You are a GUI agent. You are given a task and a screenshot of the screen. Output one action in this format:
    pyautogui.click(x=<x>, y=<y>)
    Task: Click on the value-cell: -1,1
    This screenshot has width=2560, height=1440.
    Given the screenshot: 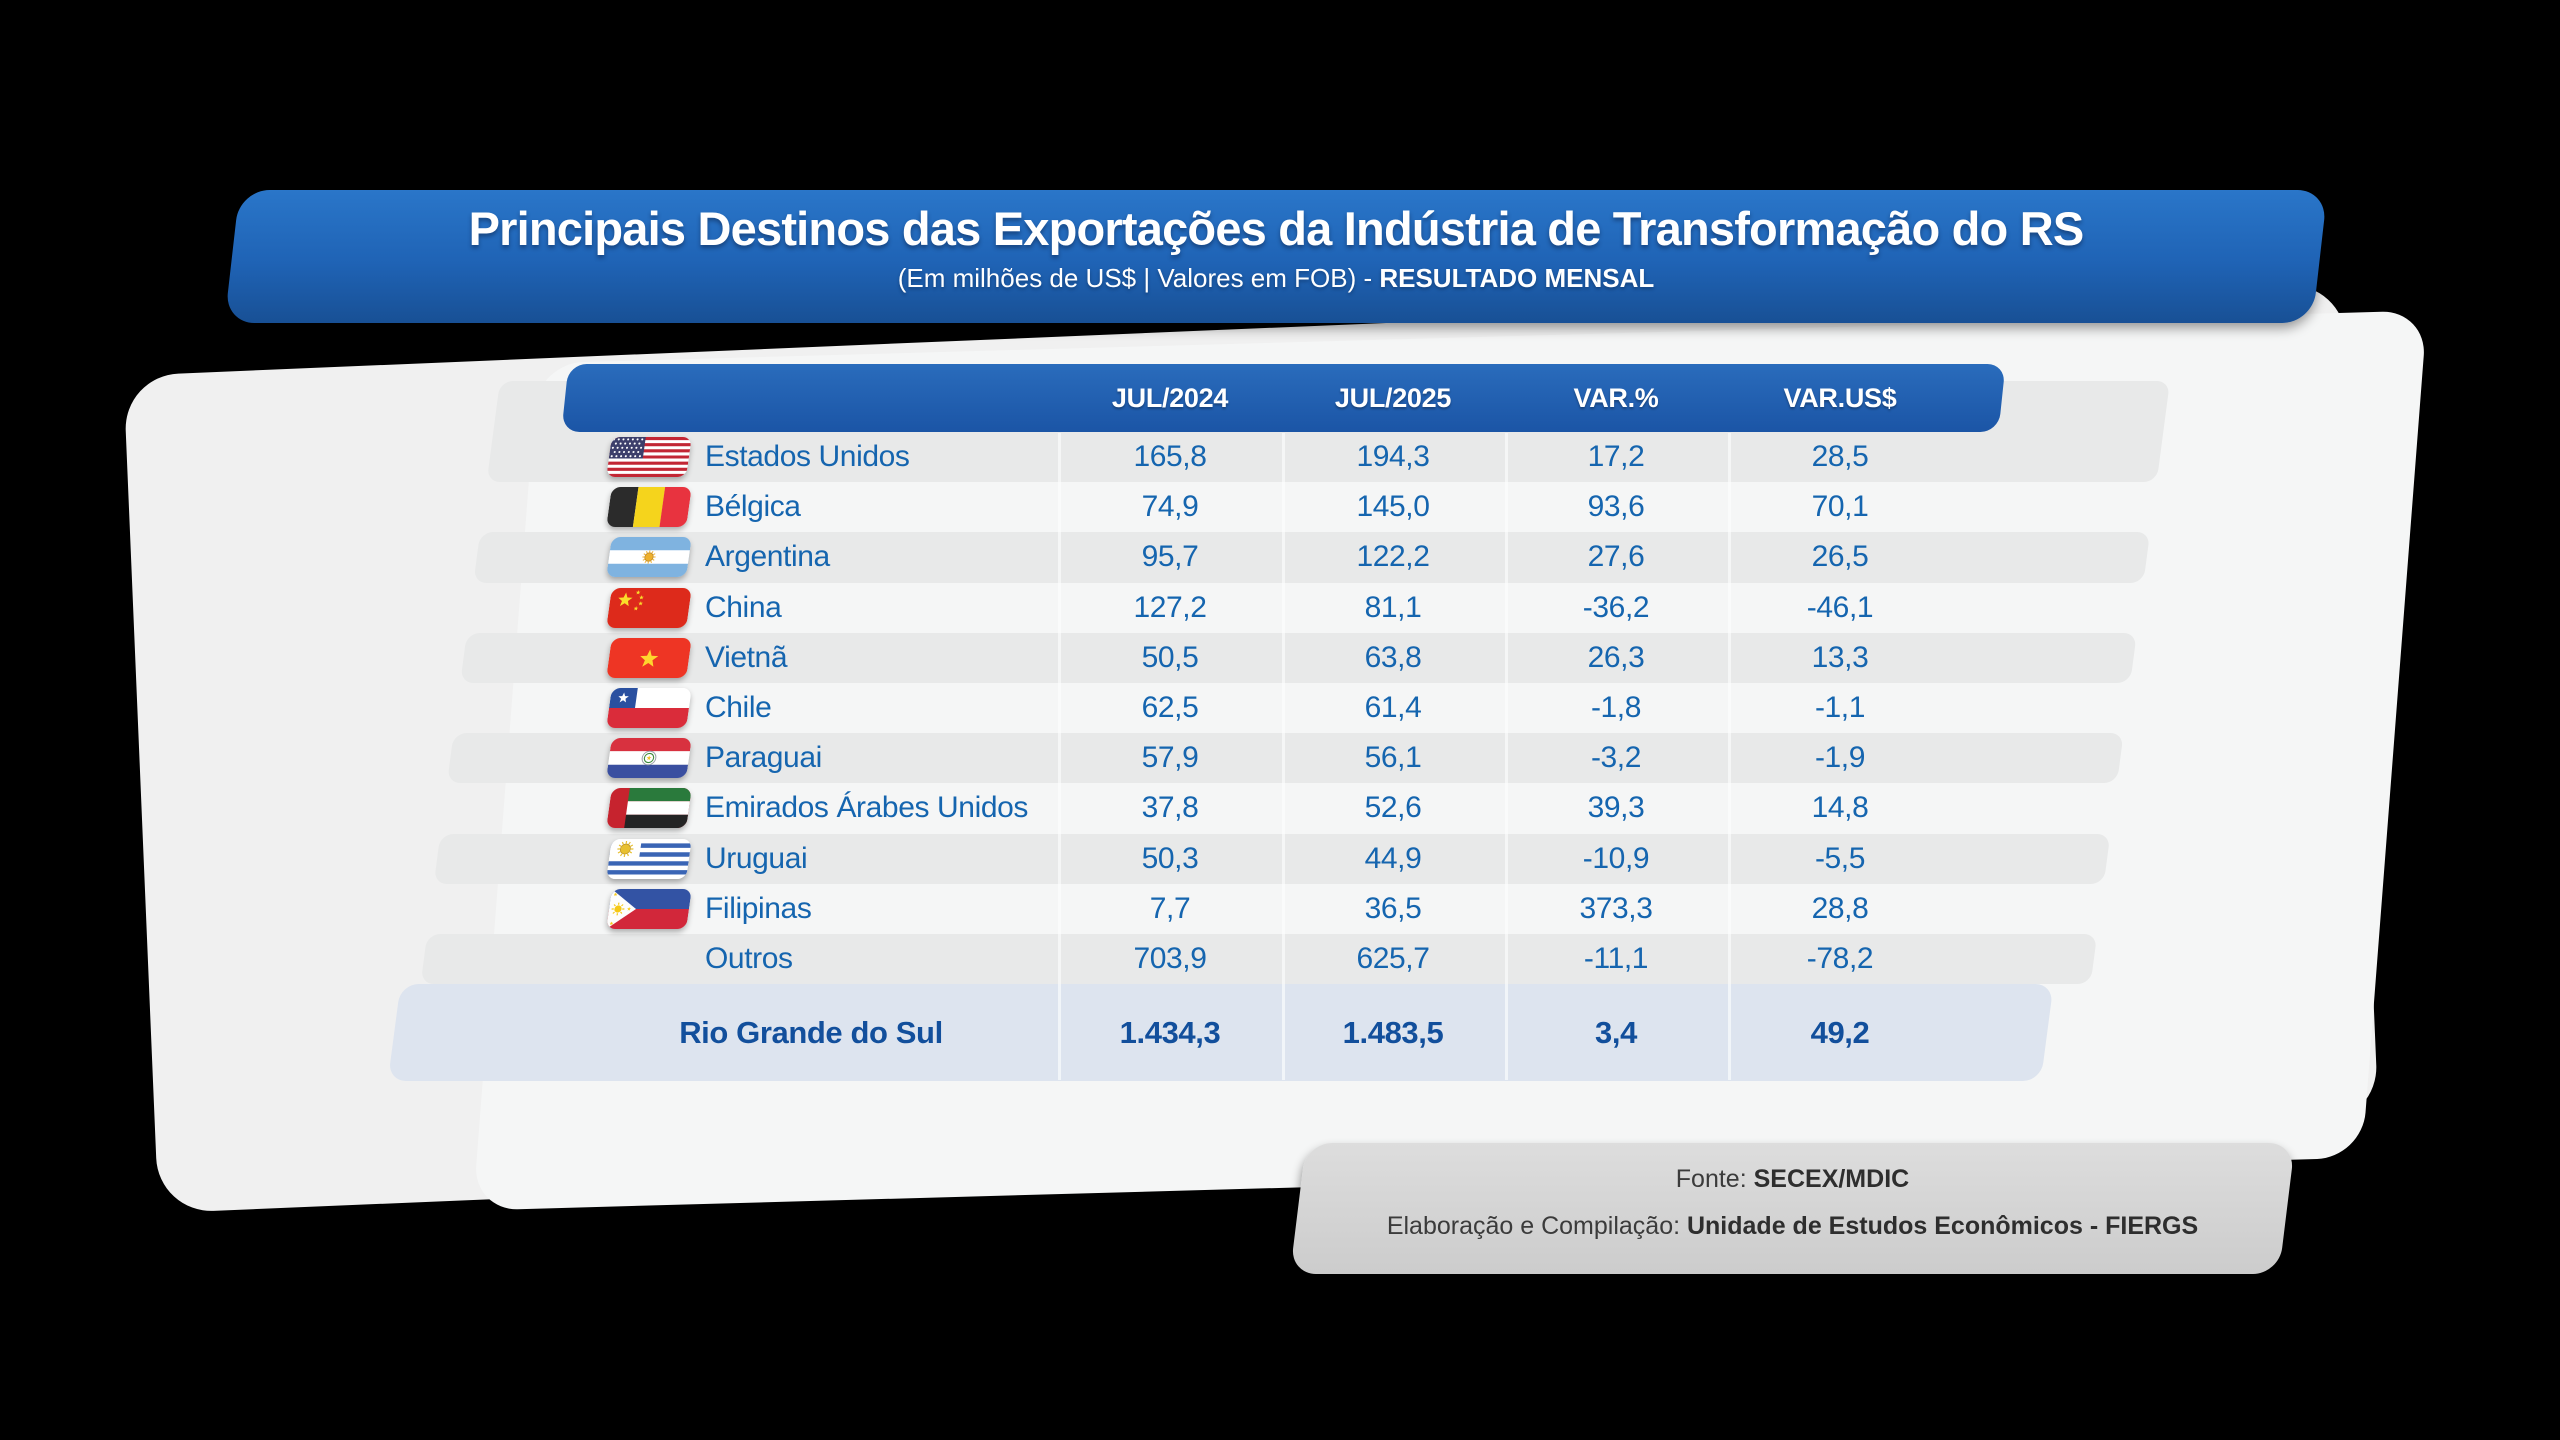 What is the action you would take?
    pyautogui.click(x=1840, y=707)
    